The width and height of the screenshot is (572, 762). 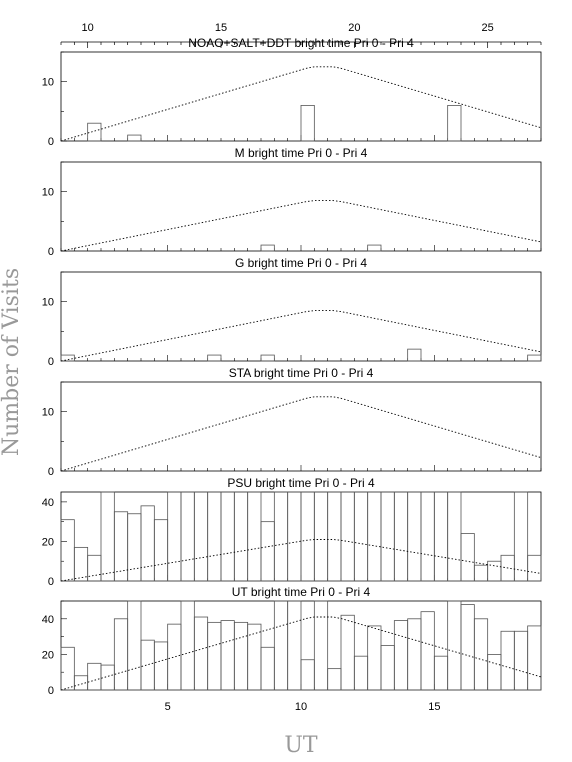 What do you see at coordinates (301, 483) in the screenshot?
I see `panel-title: PSU bright time Pri 0 - Pri 4` at bounding box center [301, 483].